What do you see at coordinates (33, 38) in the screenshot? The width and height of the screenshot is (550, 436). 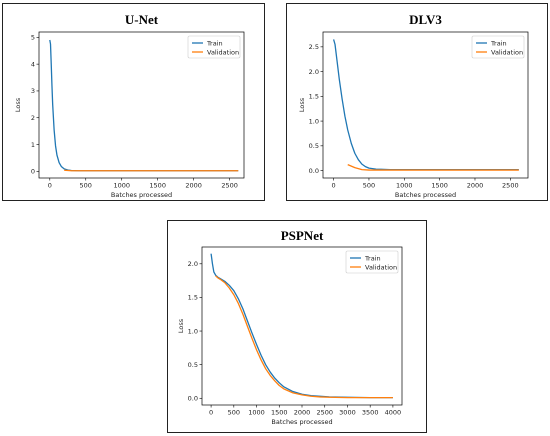 I see `y-tick-label: 5` at bounding box center [33, 38].